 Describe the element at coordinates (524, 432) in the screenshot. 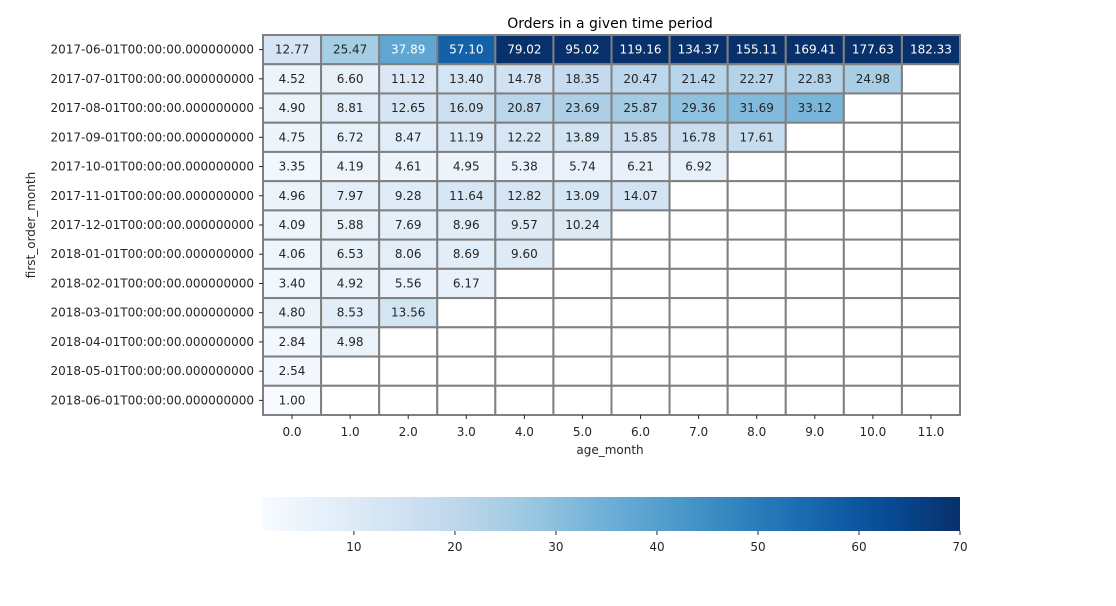

I see `x-tick-label: 4.0` at that location.